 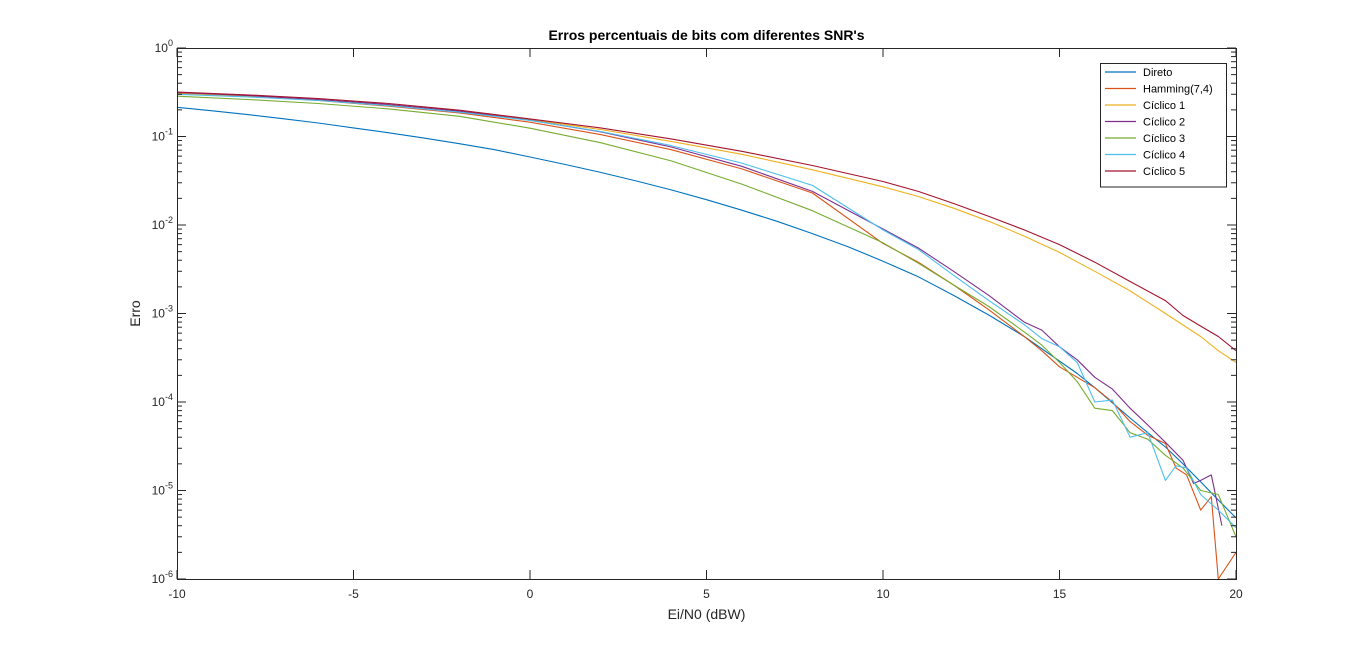 What do you see at coordinates (530, 594) in the screenshot?
I see `x-tick-label: 0` at bounding box center [530, 594].